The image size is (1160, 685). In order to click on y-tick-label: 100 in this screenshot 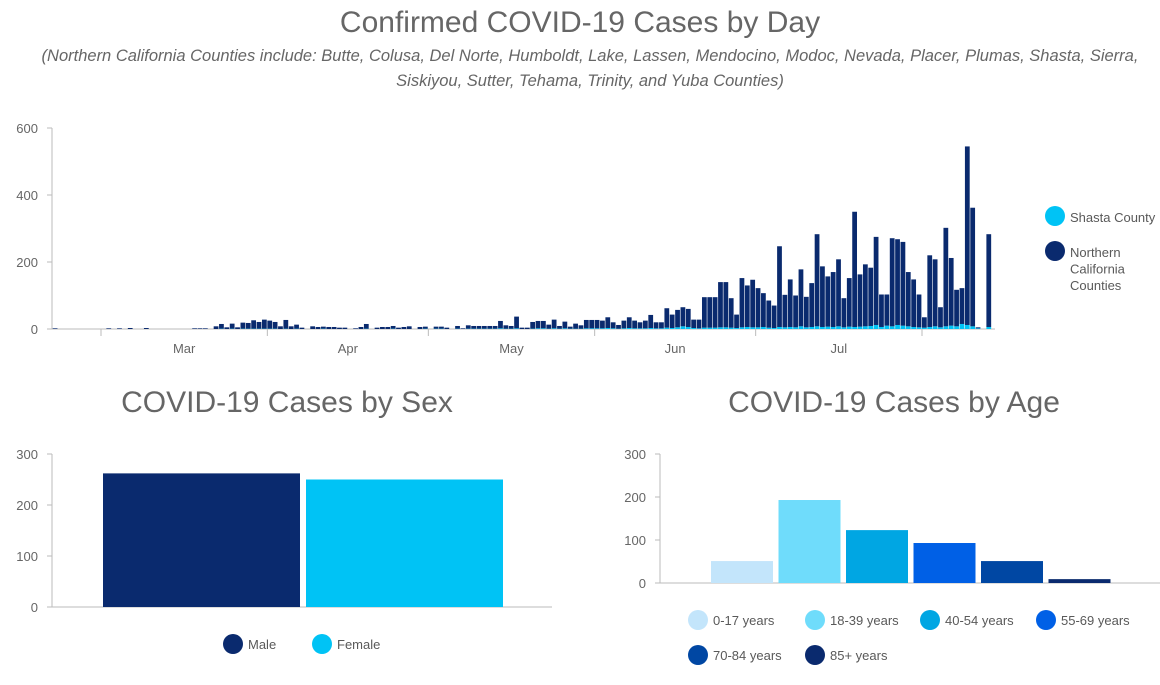, I will do `click(27, 556)`.